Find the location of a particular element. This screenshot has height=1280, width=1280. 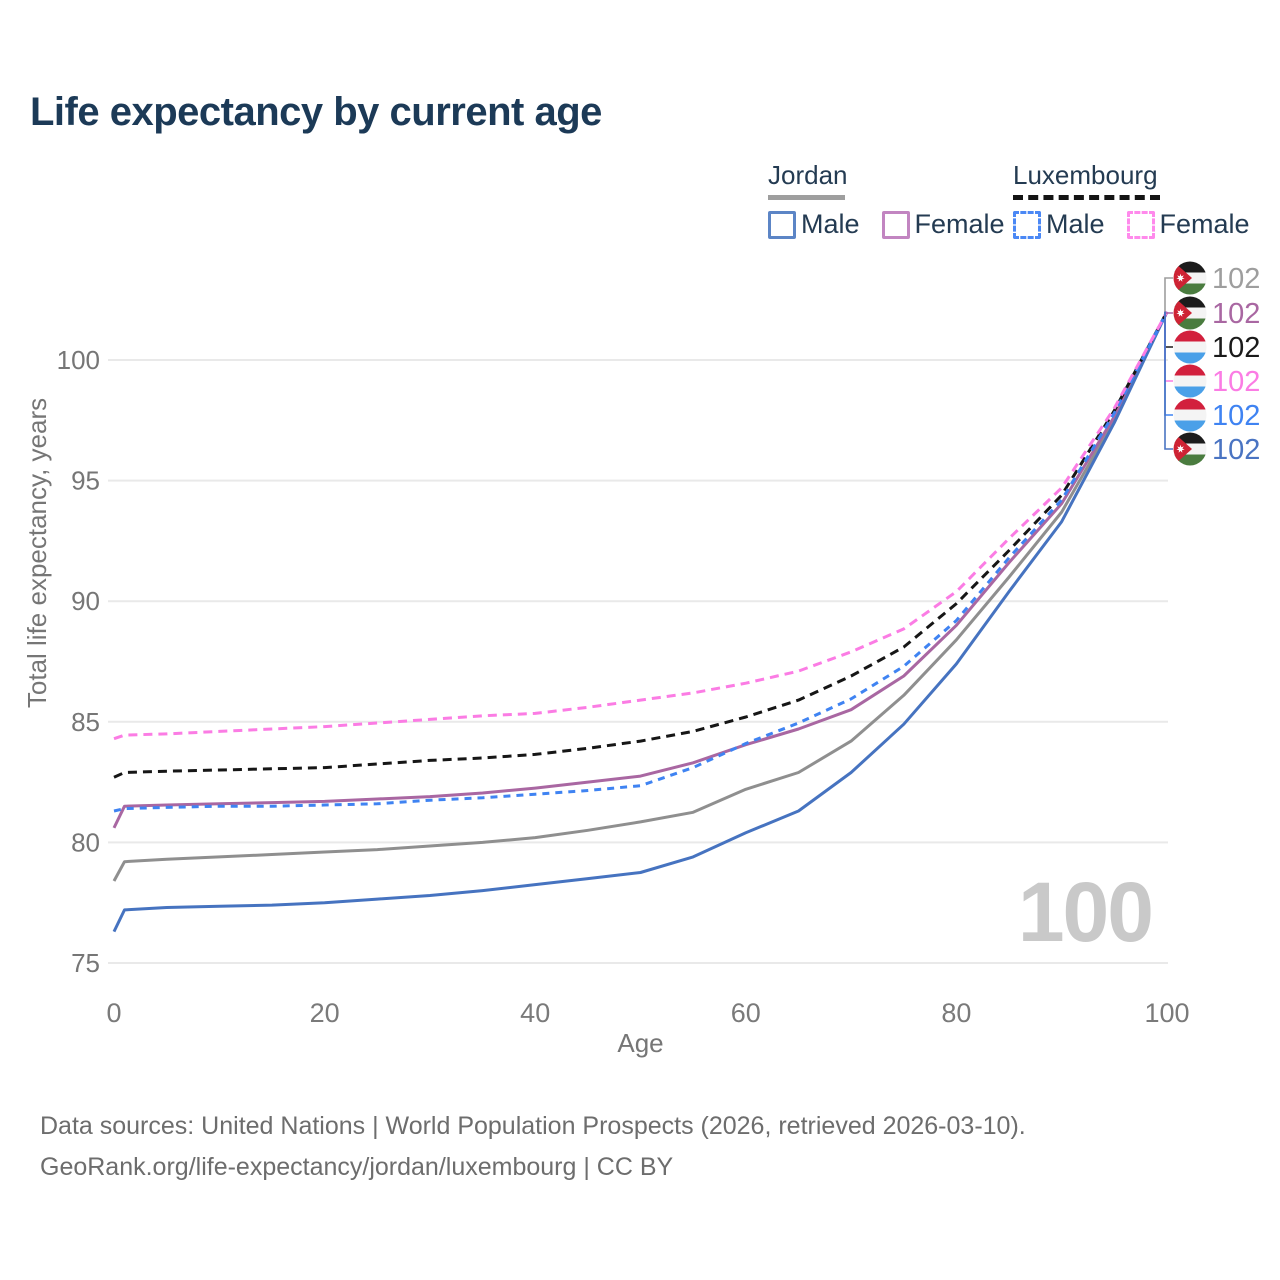

x-tick-label: 100 is located at coordinates (1166, 1013).